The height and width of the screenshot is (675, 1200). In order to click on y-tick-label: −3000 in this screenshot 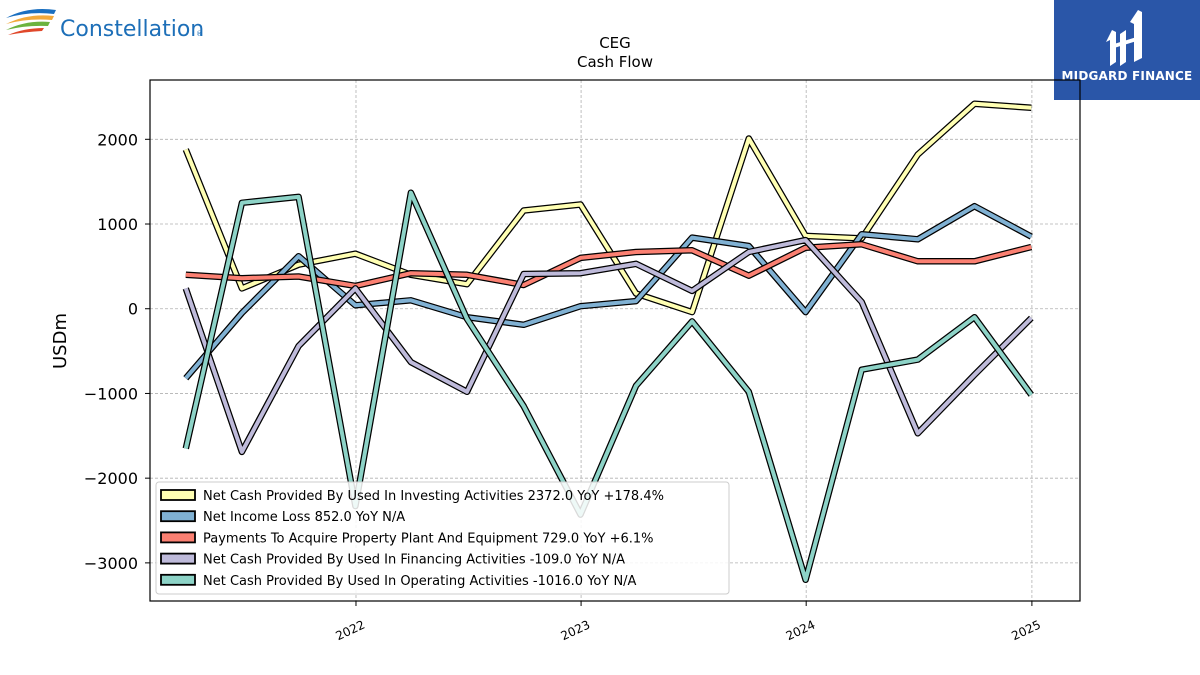, I will do `click(111, 563)`.